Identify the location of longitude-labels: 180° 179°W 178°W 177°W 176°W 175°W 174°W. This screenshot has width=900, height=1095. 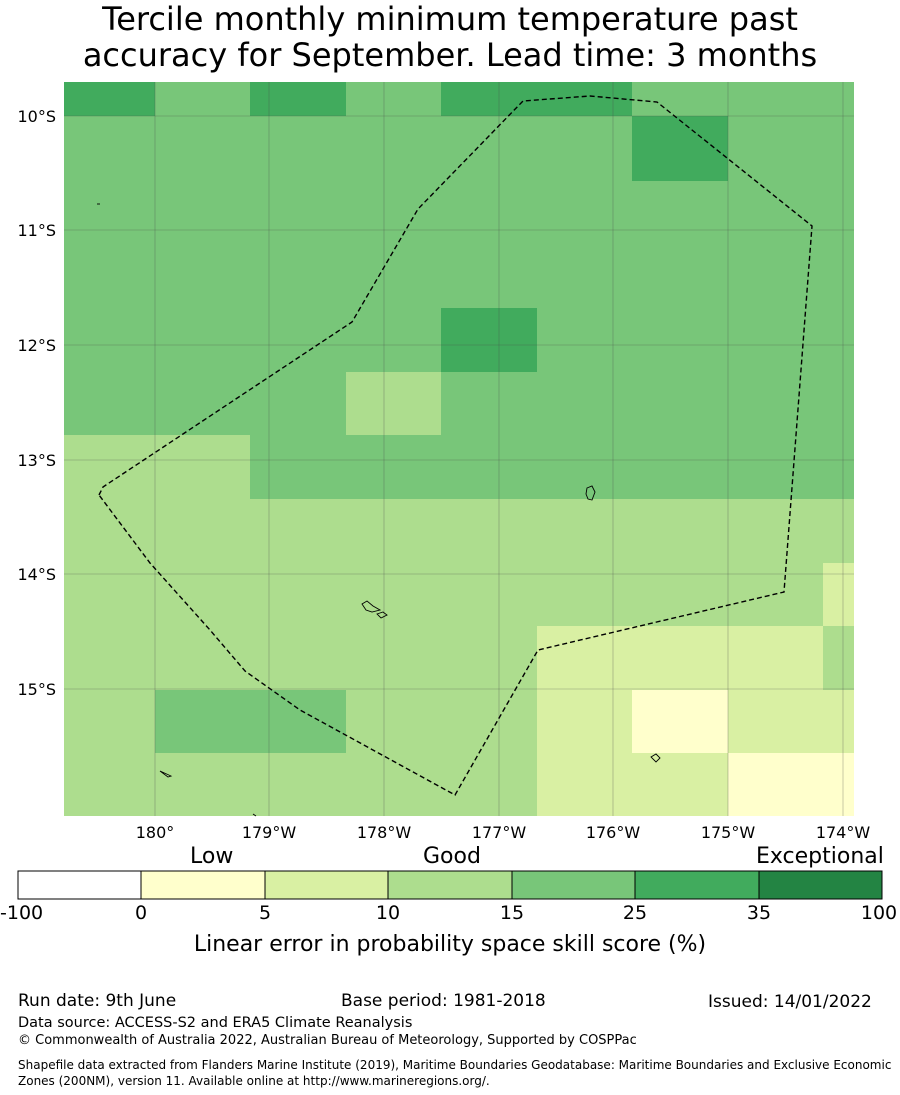
(503, 832).